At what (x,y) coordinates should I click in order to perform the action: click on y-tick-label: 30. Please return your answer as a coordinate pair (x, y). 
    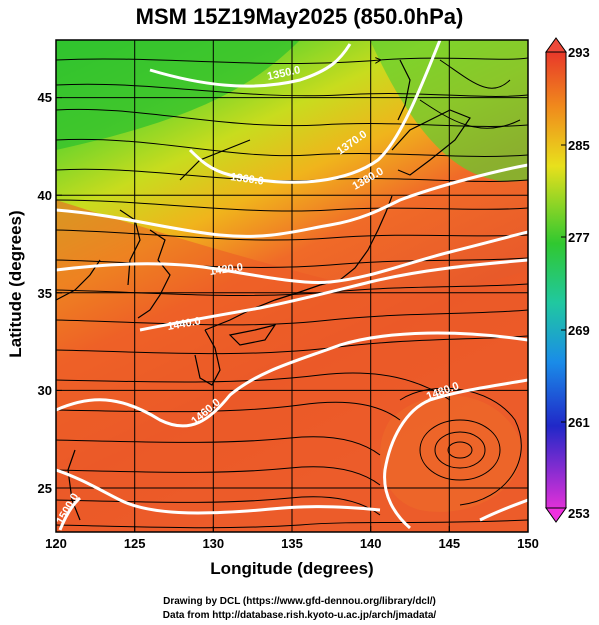
    Looking at the image, I should click on (44, 390).